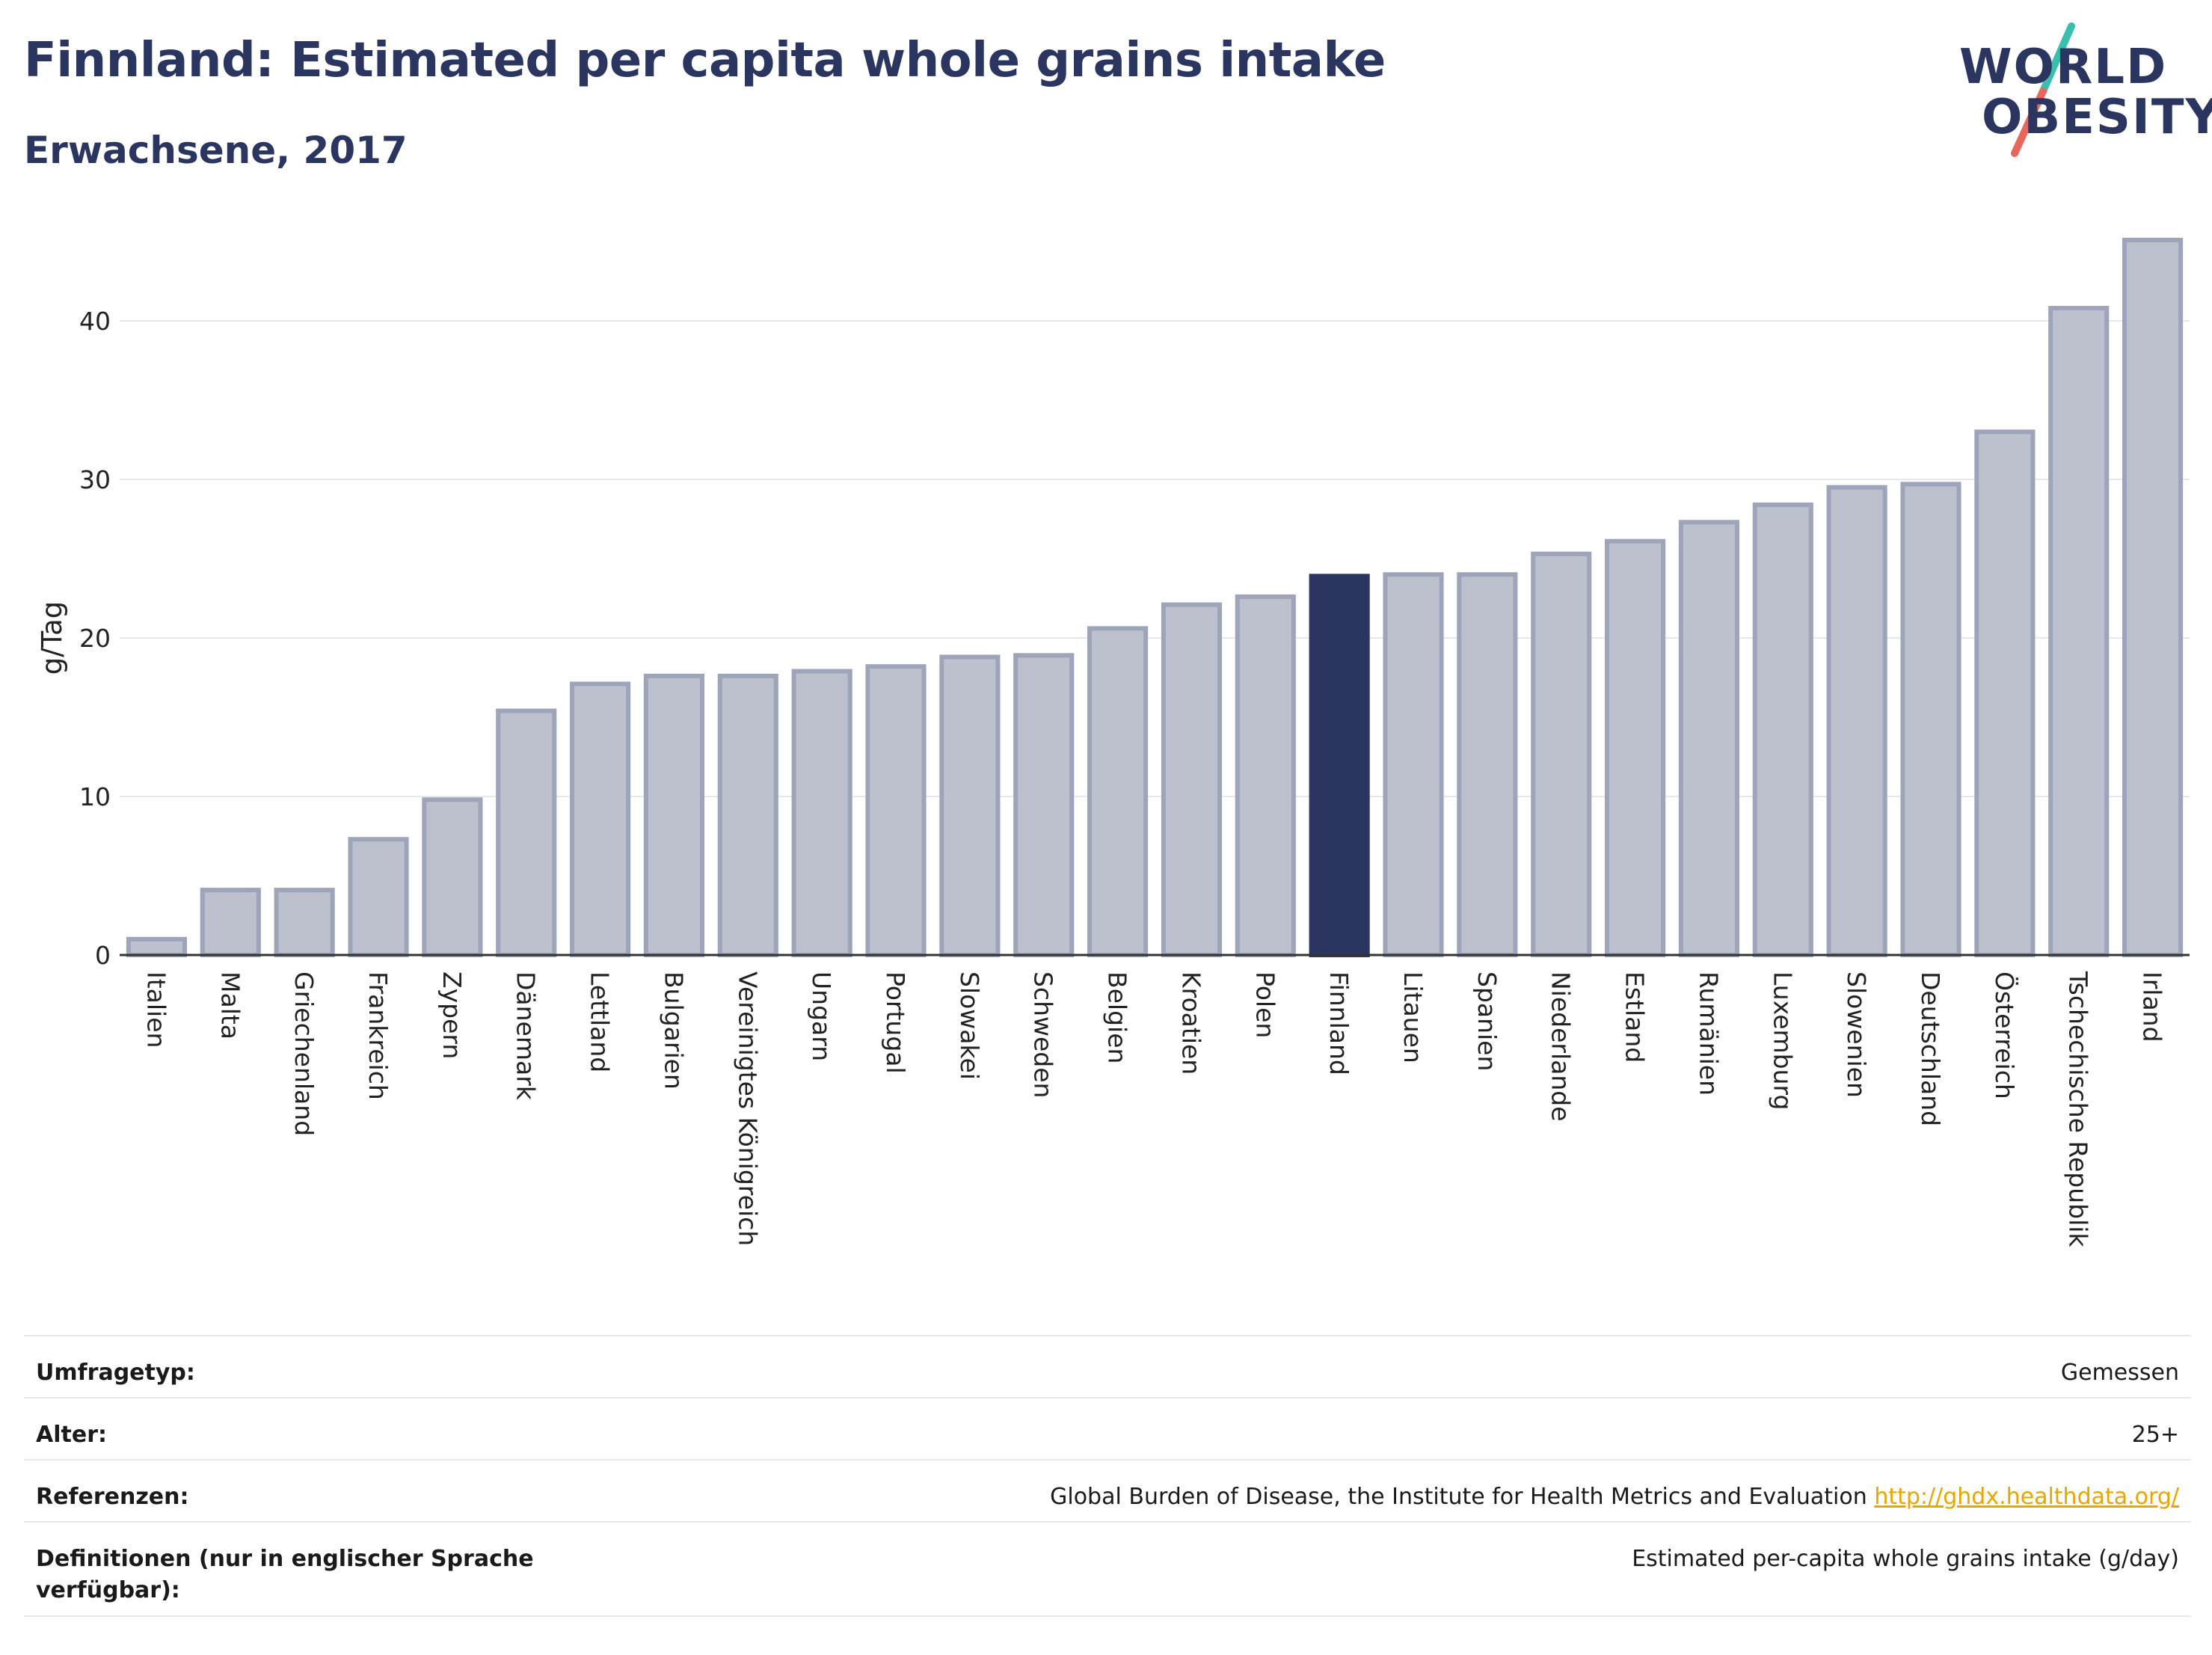 The image size is (2212, 1655). I want to click on x-tick-label: Slowenien, so click(1856, 1034).